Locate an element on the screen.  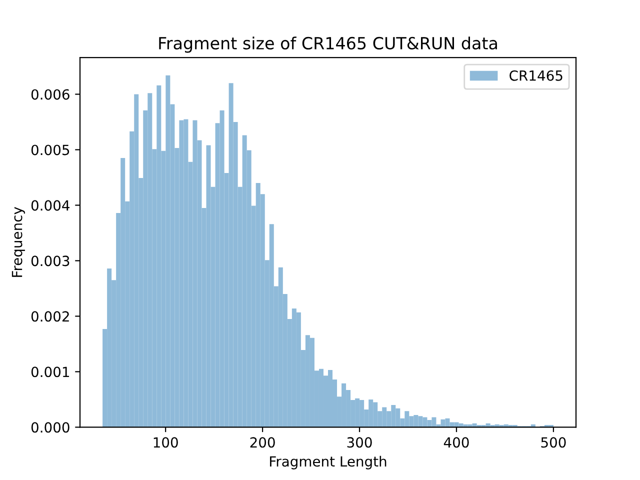
y-tick-label: 0.005 is located at coordinates (50, 150).